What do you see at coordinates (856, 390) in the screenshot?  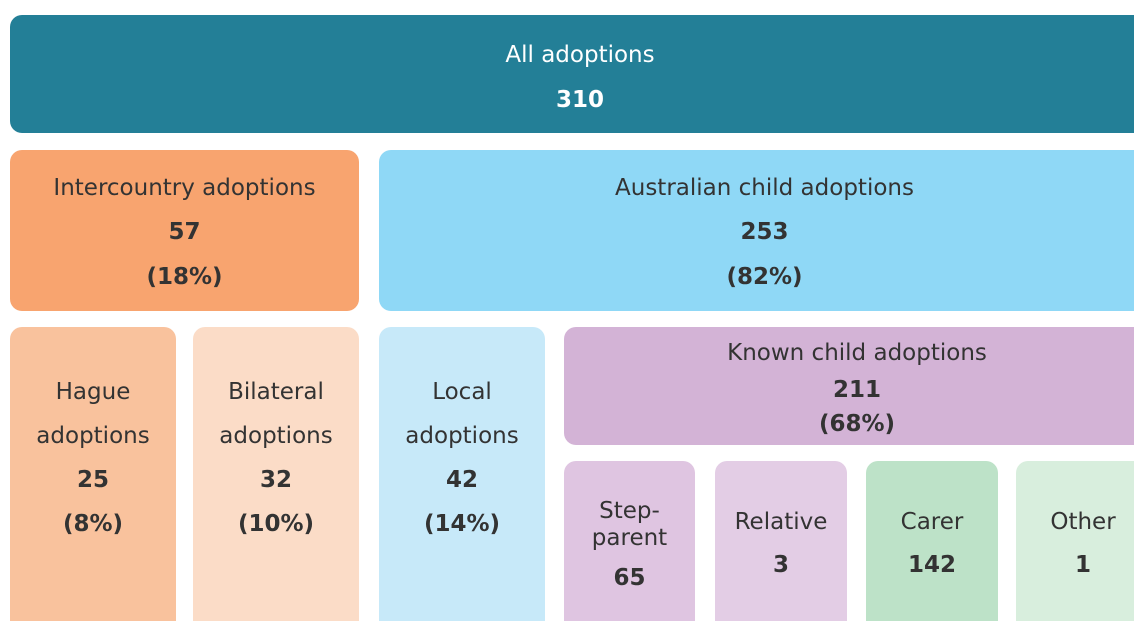 I see `node-count: 211` at bounding box center [856, 390].